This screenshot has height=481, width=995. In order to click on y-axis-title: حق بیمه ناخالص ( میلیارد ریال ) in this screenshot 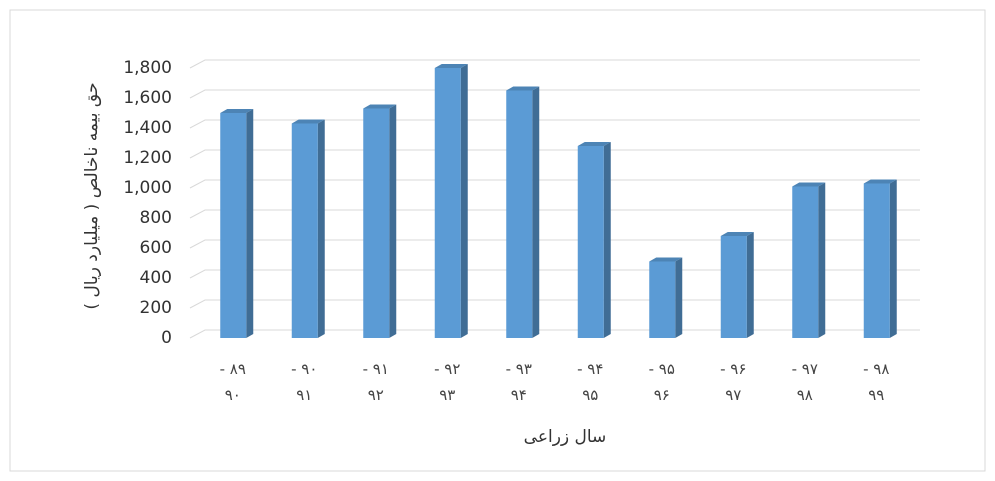, I will do `click(92, 195)`.